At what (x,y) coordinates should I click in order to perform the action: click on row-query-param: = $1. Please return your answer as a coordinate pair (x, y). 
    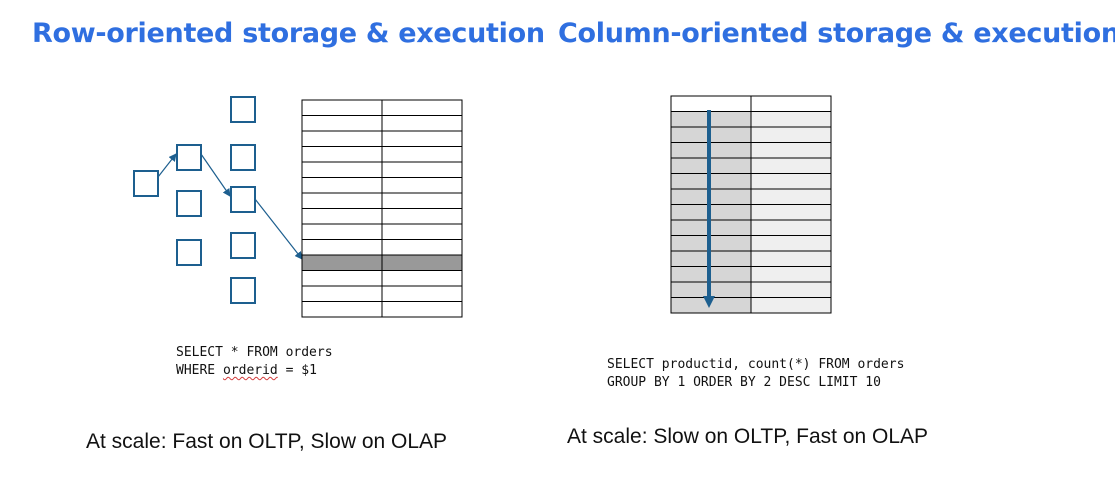
    Looking at the image, I should click on (297, 370).